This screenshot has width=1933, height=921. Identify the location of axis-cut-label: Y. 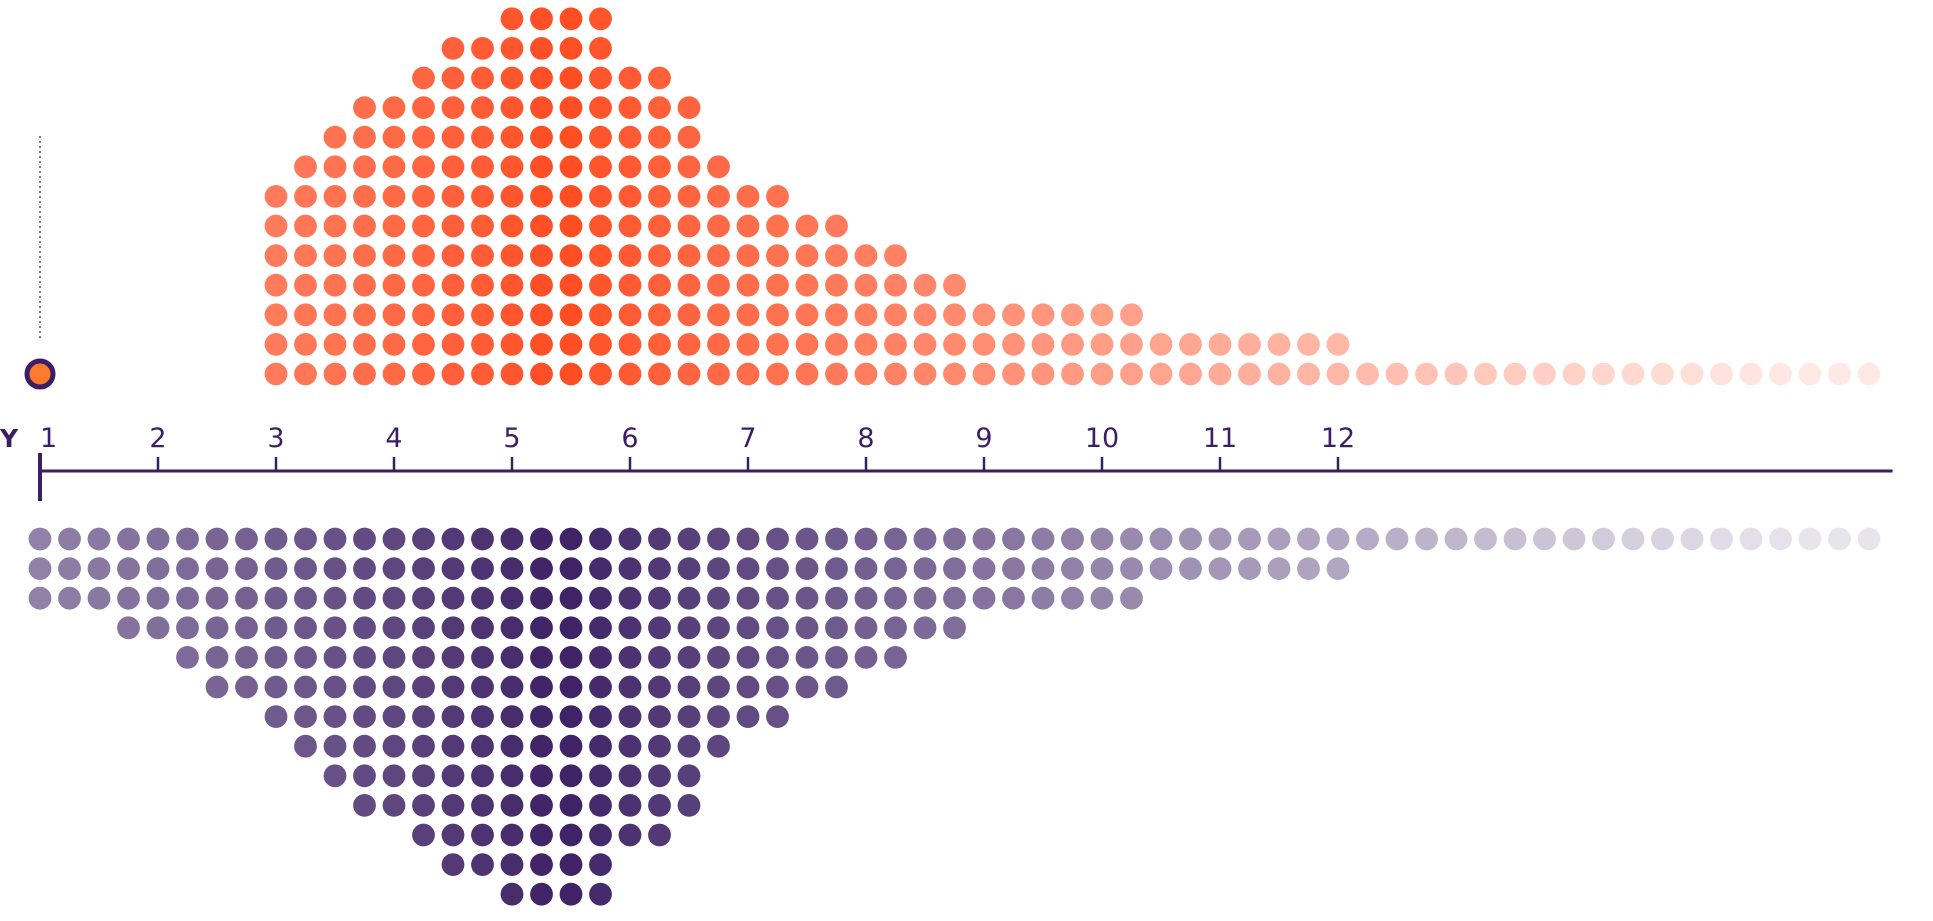
(9, 438).